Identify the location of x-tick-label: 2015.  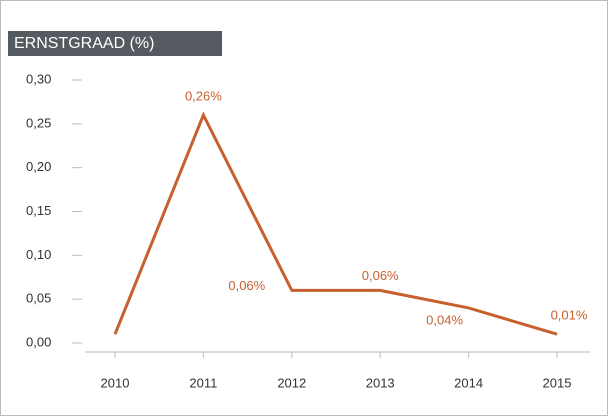
(557, 382).